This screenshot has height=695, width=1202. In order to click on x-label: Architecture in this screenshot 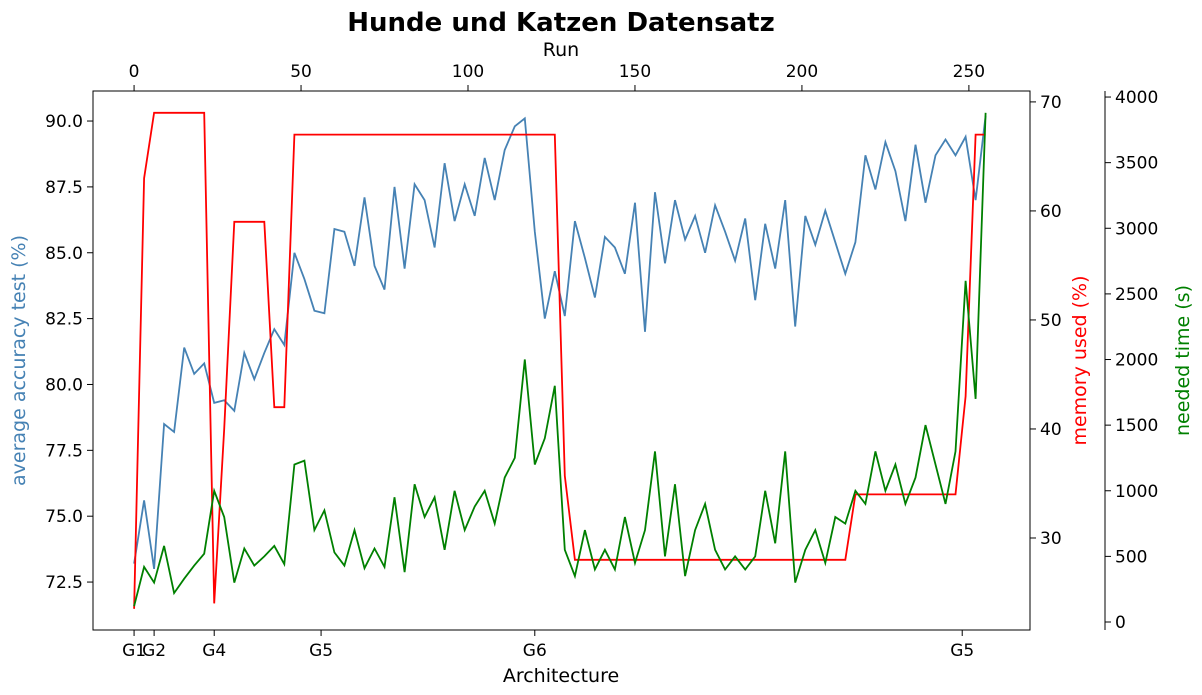, I will do `click(561, 676)`.